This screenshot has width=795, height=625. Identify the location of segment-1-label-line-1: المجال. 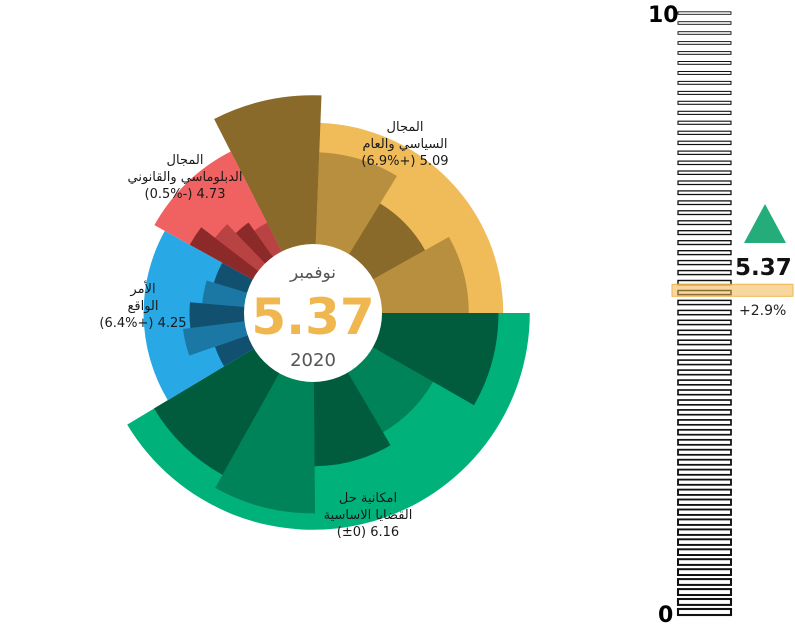
(405, 127).